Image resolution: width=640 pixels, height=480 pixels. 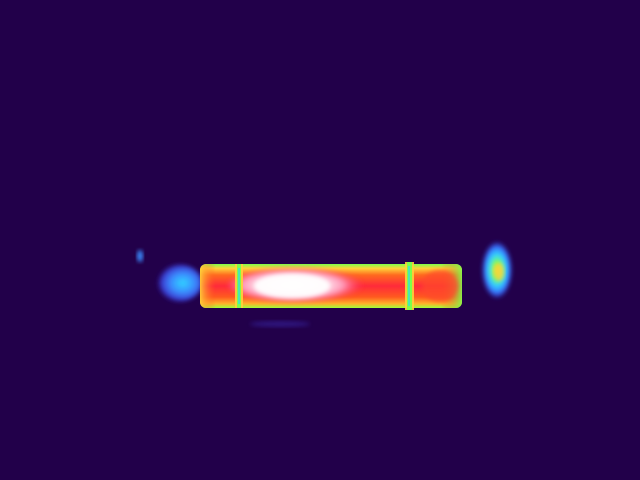 What do you see at coordinates (178, 283) in the screenshot?
I see `left-end-plume` at bounding box center [178, 283].